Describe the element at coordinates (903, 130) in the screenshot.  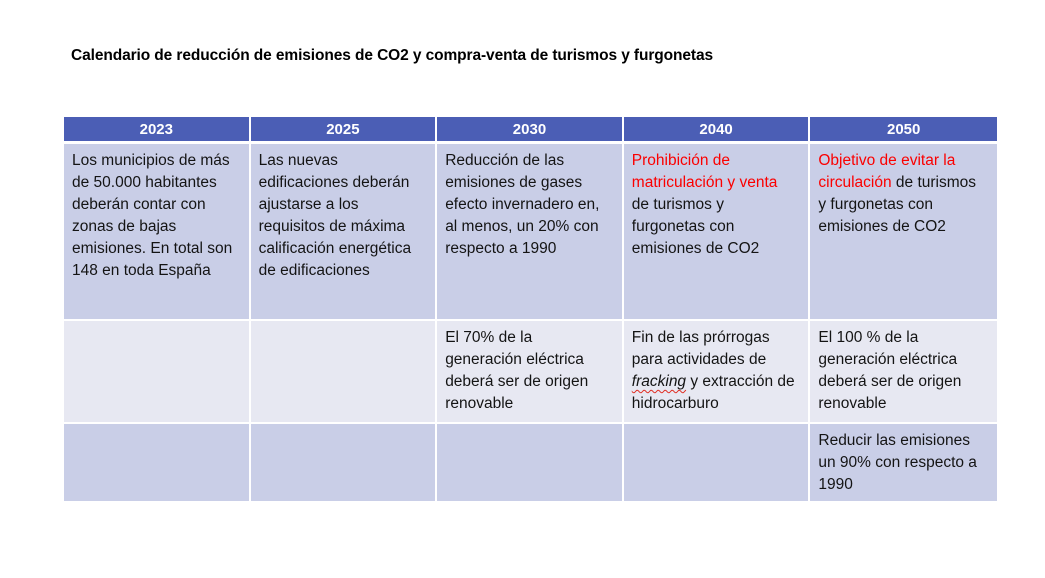
I see `column-header-2050: 2050` at that location.